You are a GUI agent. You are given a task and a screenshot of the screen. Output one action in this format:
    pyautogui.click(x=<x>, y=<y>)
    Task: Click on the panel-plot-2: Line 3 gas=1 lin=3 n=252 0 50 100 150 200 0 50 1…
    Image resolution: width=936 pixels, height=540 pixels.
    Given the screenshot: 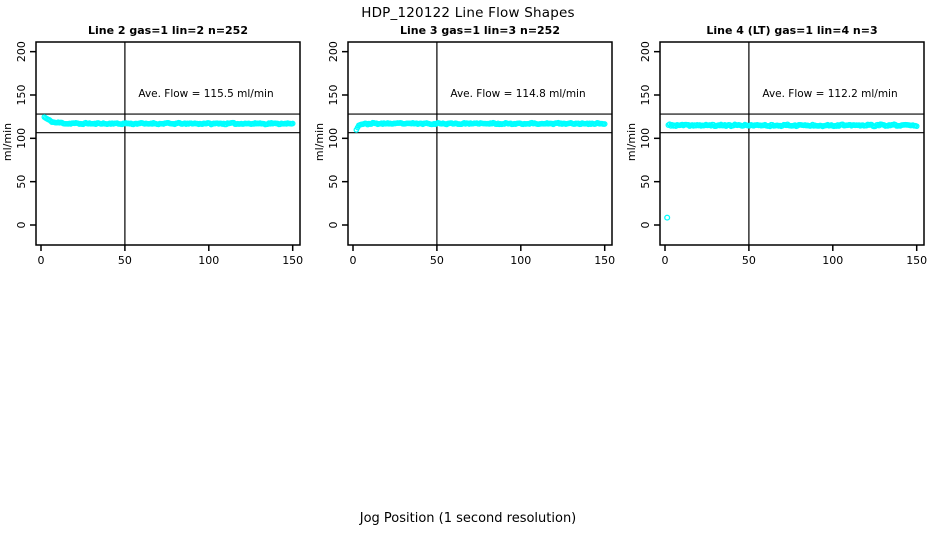 What is the action you would take?
    pyautogui.click(x=464, y=145)
    